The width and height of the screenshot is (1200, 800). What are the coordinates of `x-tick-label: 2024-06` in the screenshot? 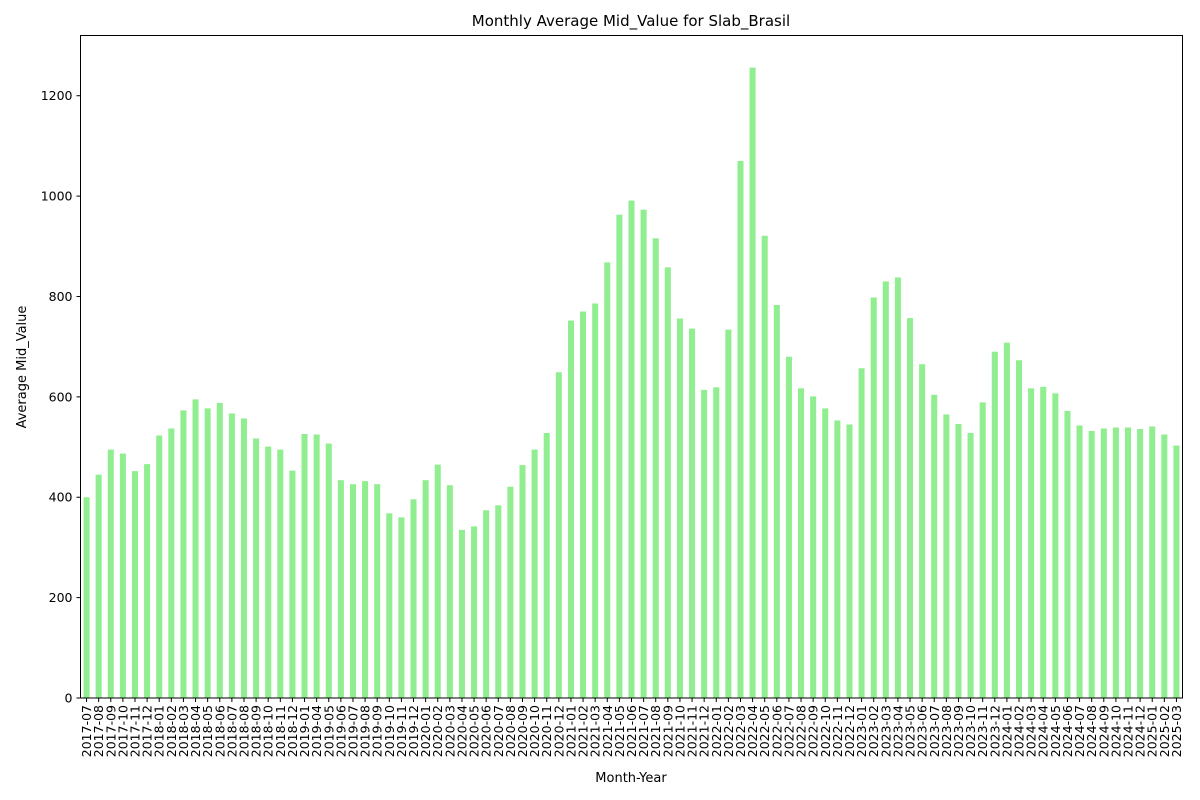 It's located at (1067, 731).